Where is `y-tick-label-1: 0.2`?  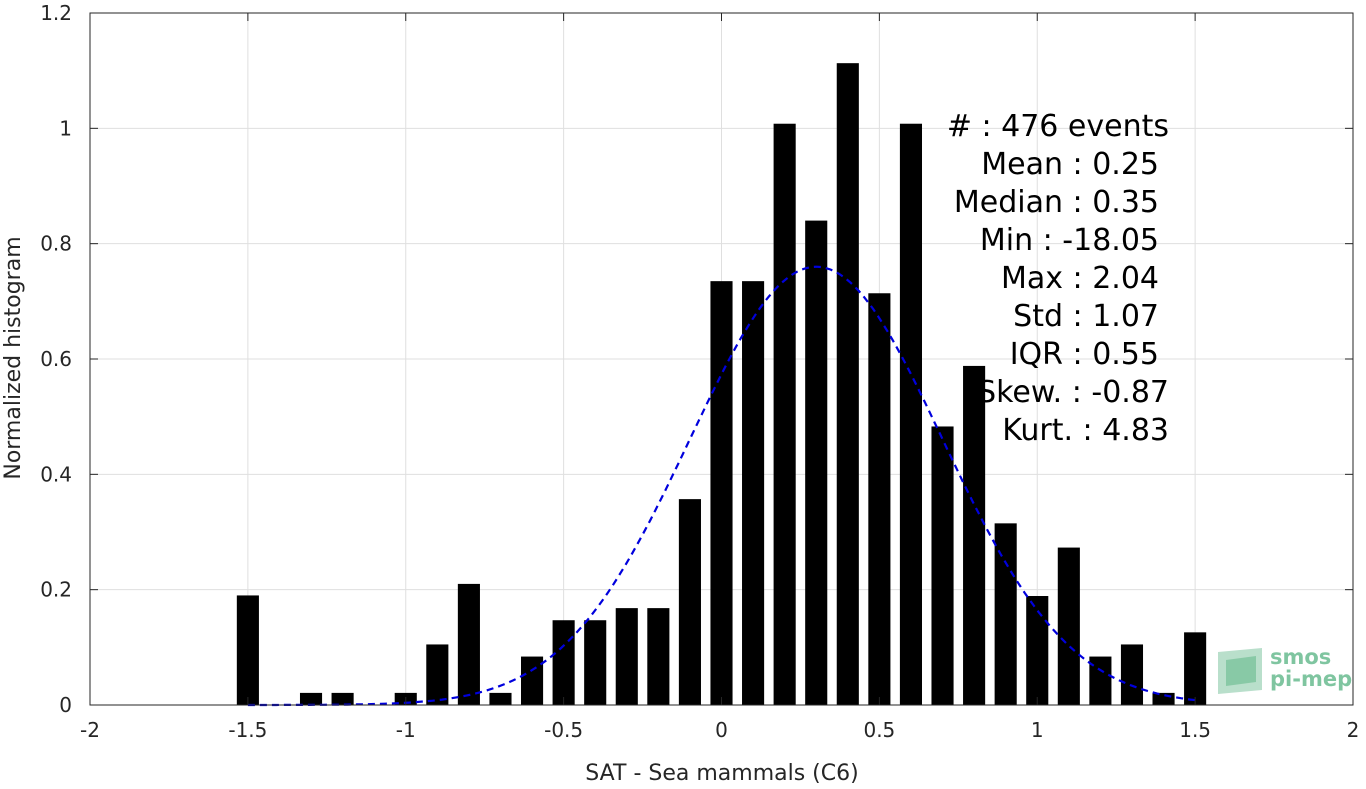
y-tick-label-1: 0.2 is located at coordinates (56, 590).